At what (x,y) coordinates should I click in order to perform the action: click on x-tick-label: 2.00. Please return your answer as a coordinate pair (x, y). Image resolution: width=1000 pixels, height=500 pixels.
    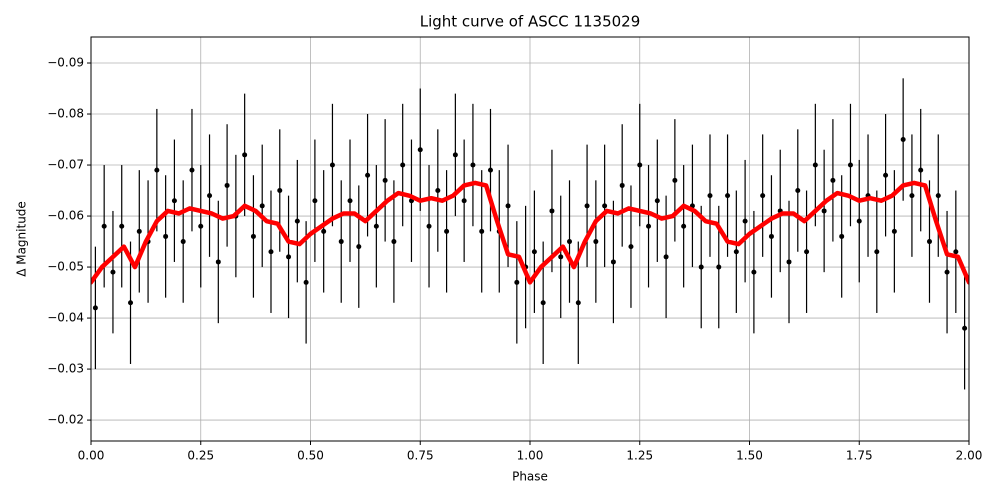
    Looking at the image, I should click on (969, 456).